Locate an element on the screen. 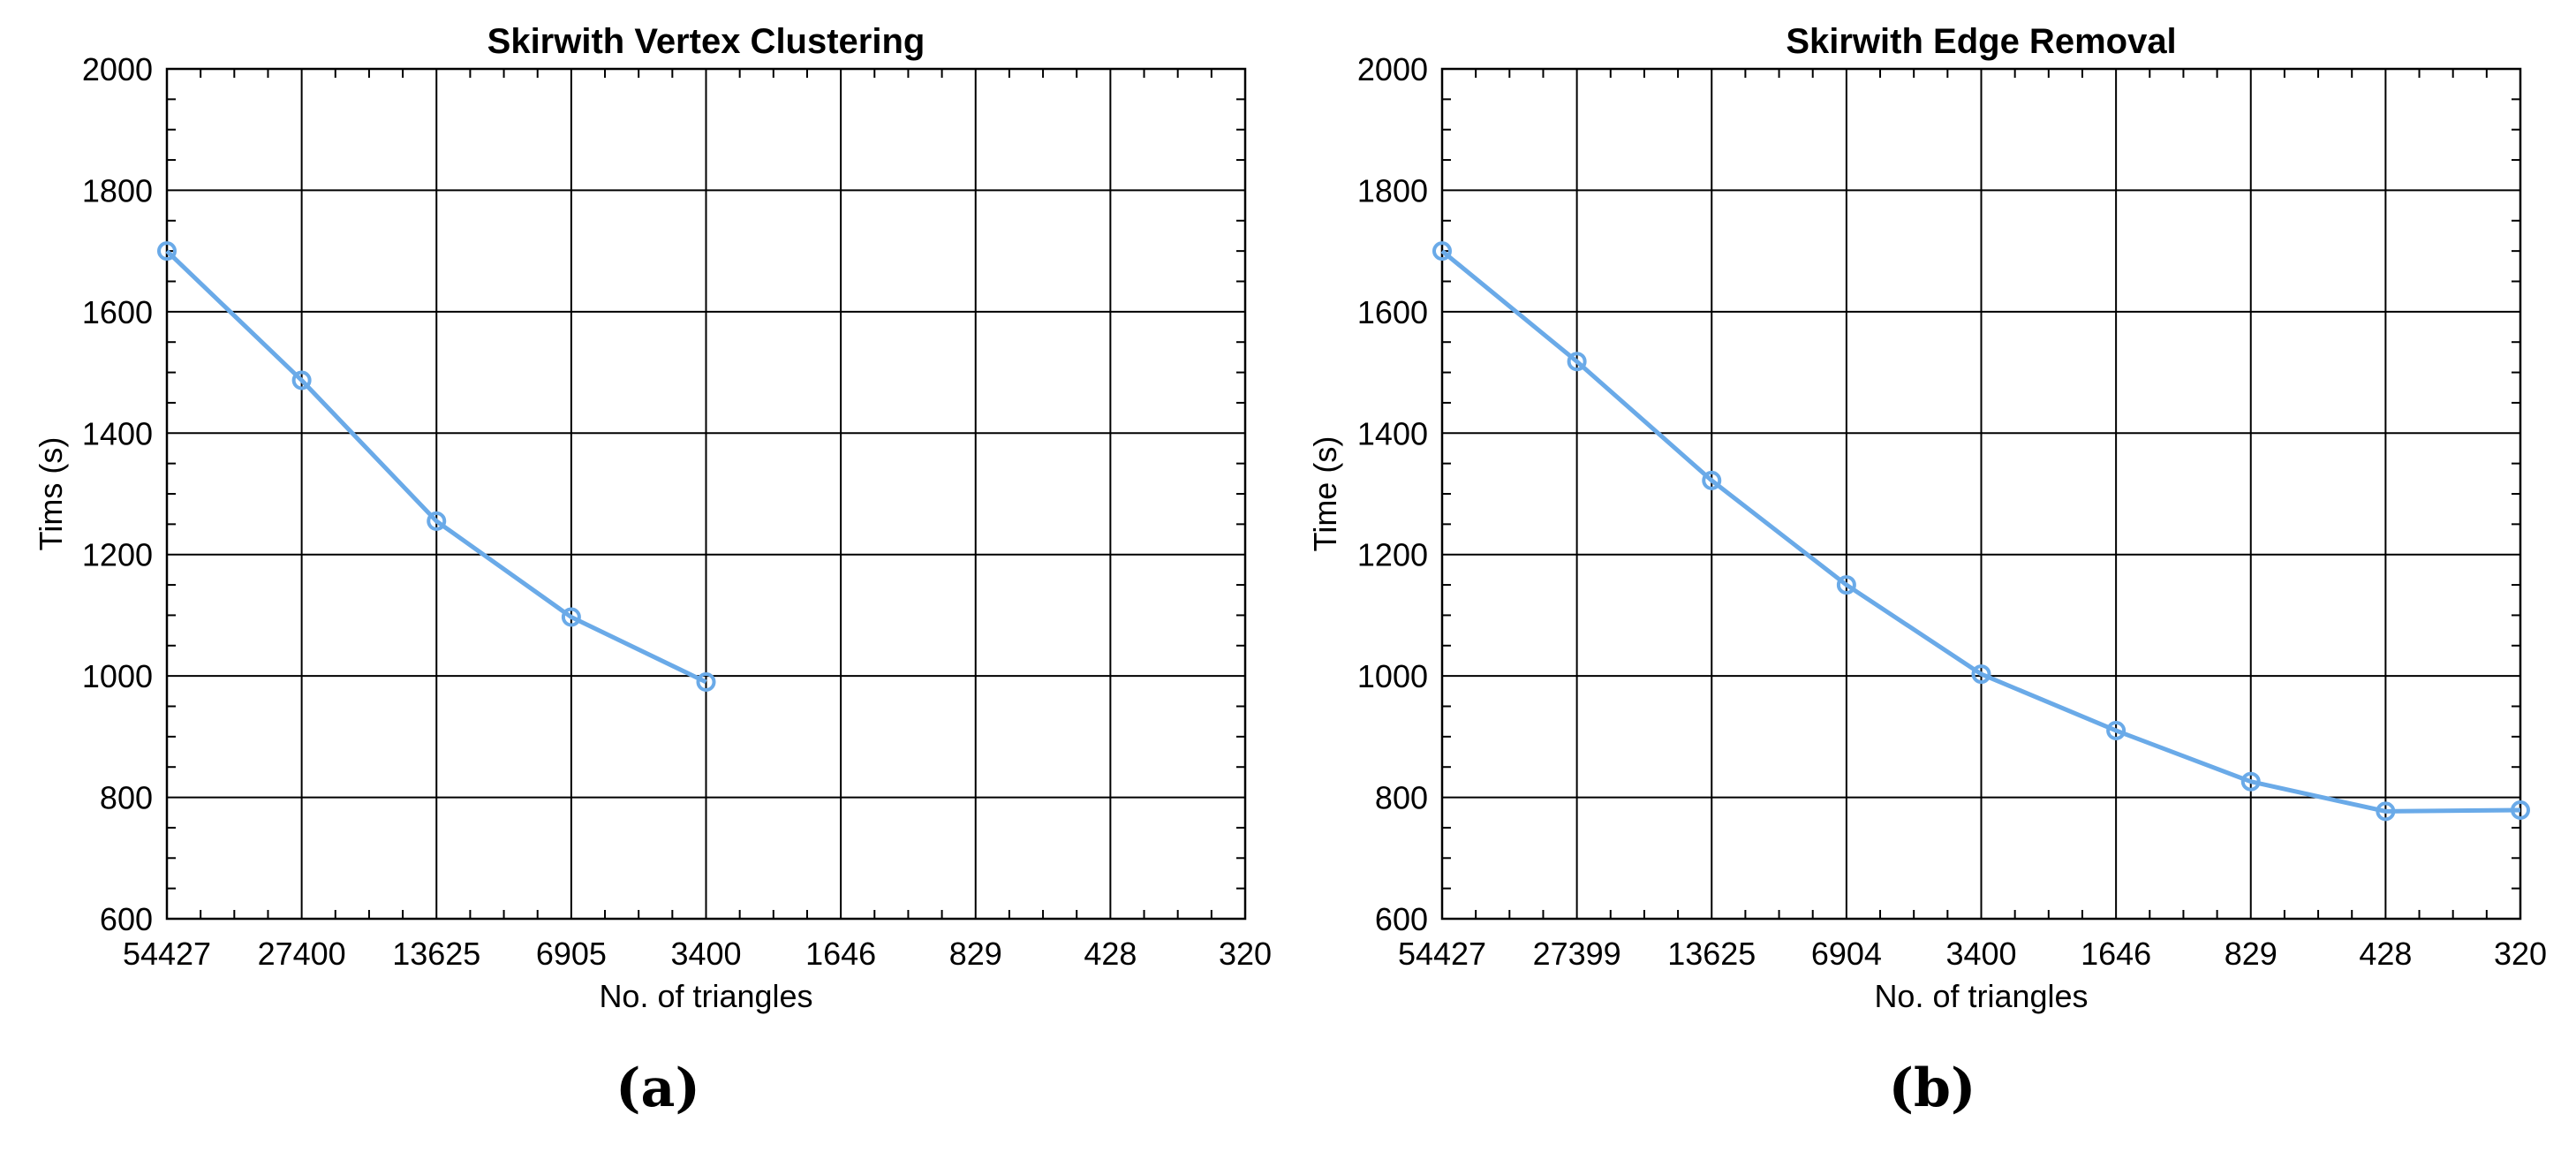  x-tick-label: 27399 is located at coordinates (1577, 954).